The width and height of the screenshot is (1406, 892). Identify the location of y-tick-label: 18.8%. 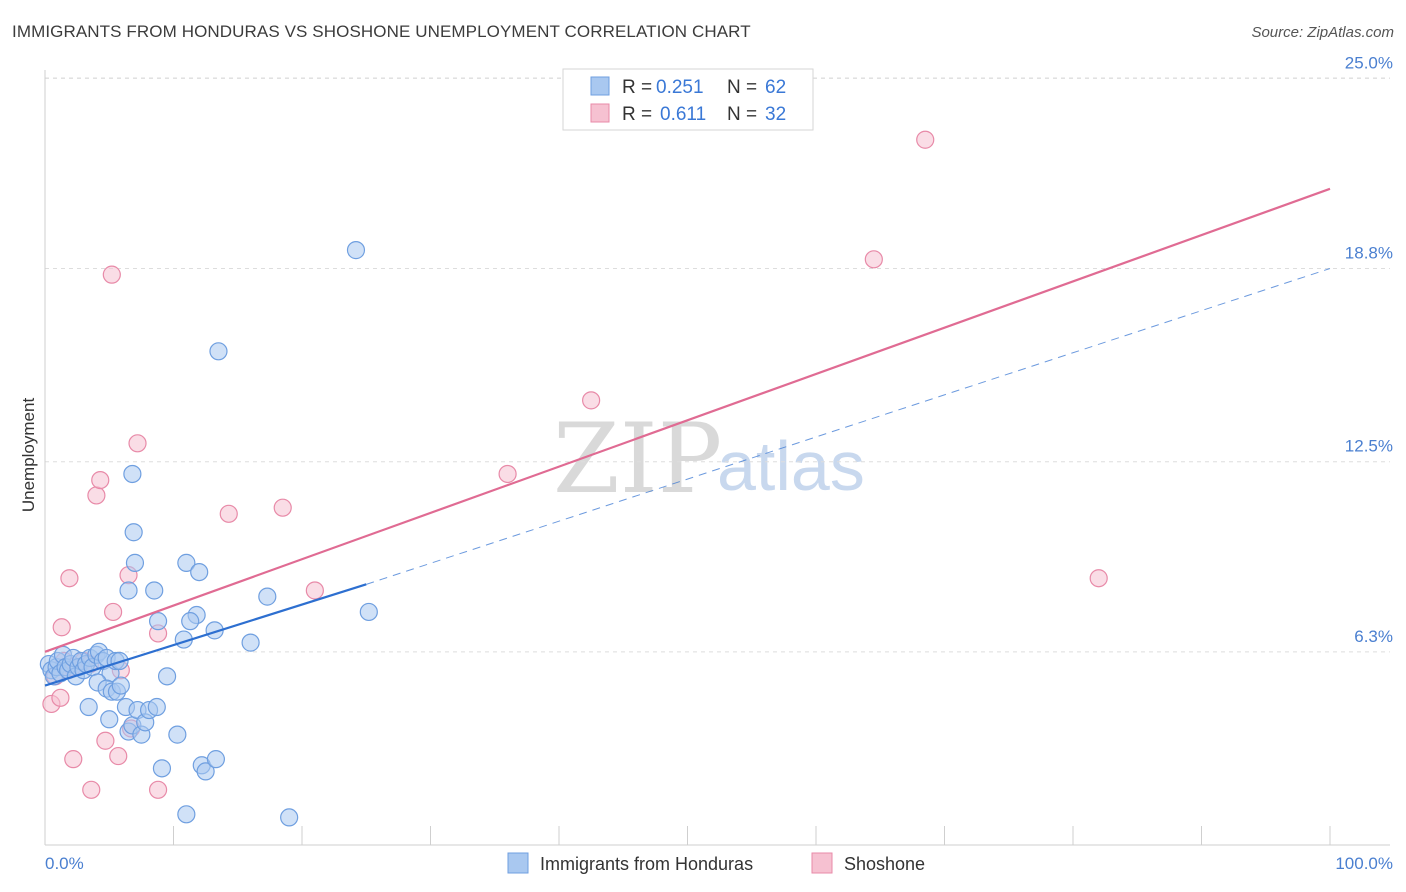
(1369, 253).